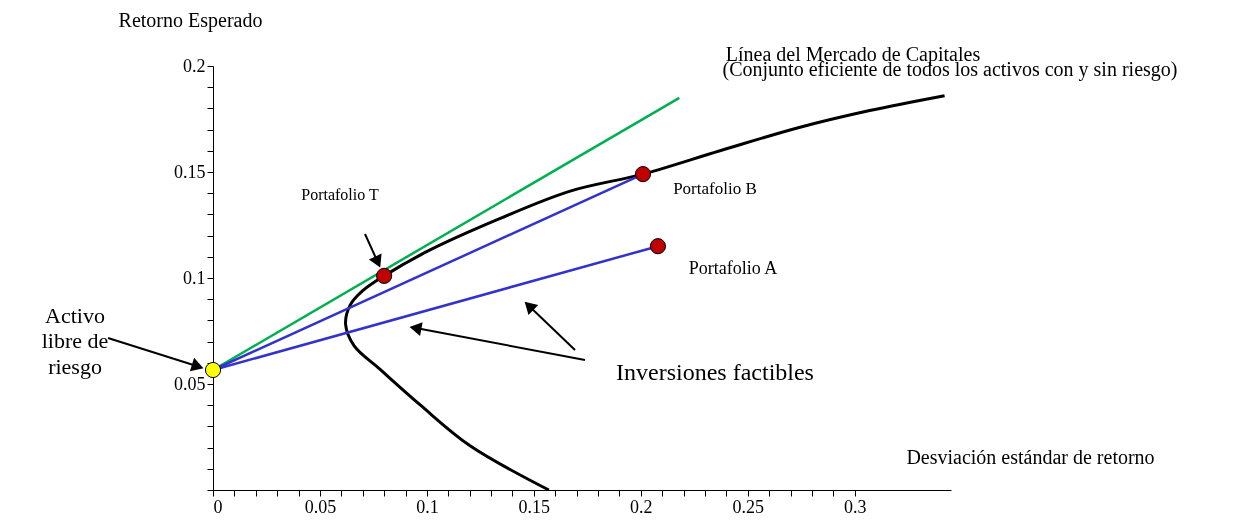 The width and height of the screenshot is (1258, 524). What do you see at coordinates (194, 65) in the screenshot?
I see `y-tick-label: 0.2` at bounding box center [194, 65].